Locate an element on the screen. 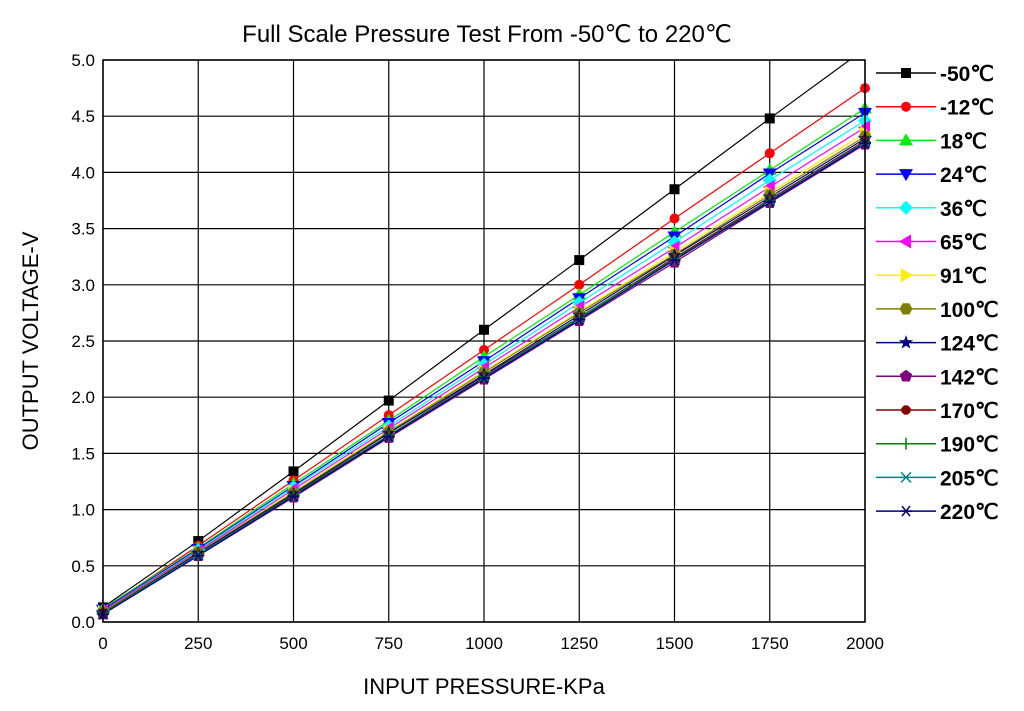  y-tick-label: 2.0 is located at coordinates (83, 397).